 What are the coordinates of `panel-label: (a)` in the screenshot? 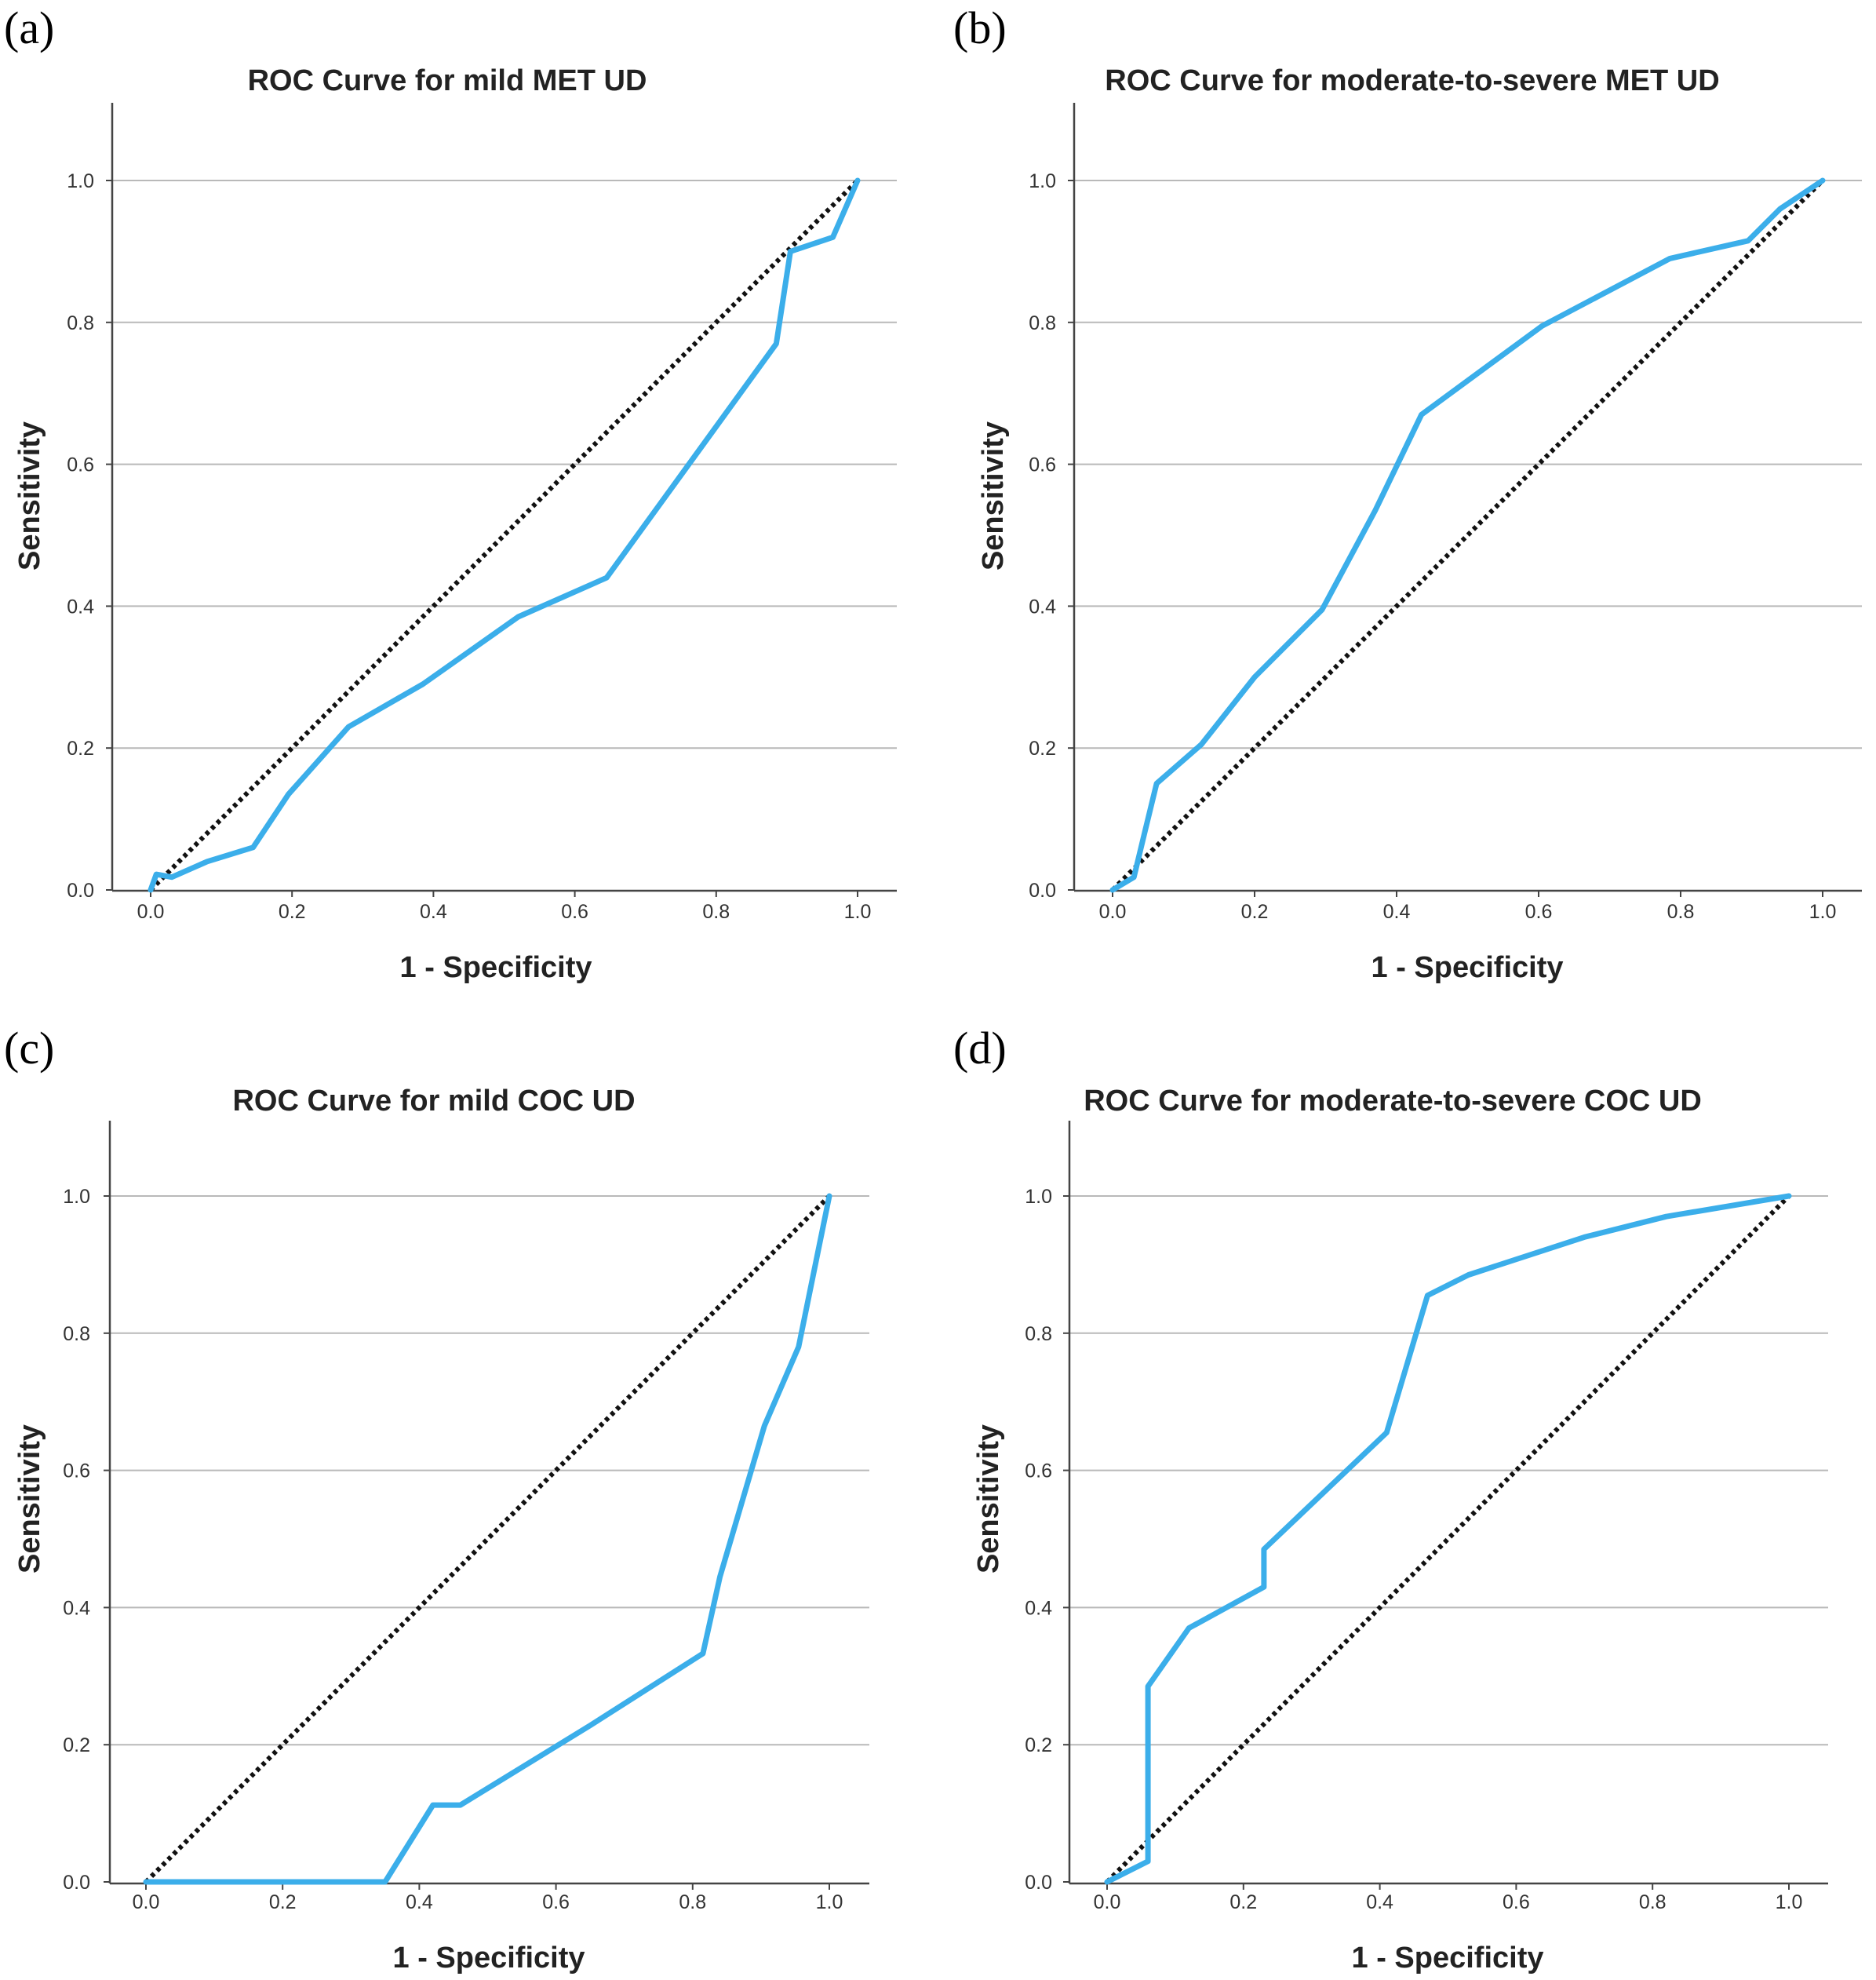 It's located at (29, 27).